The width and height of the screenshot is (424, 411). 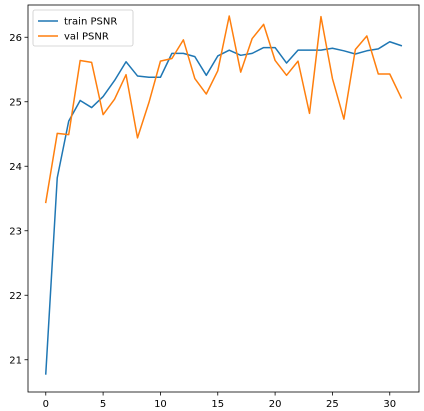 What do you see at coordinates (86, 37) in the screenshot?
I see `legend-label: val PSNR` at bounding box center [86, 37].